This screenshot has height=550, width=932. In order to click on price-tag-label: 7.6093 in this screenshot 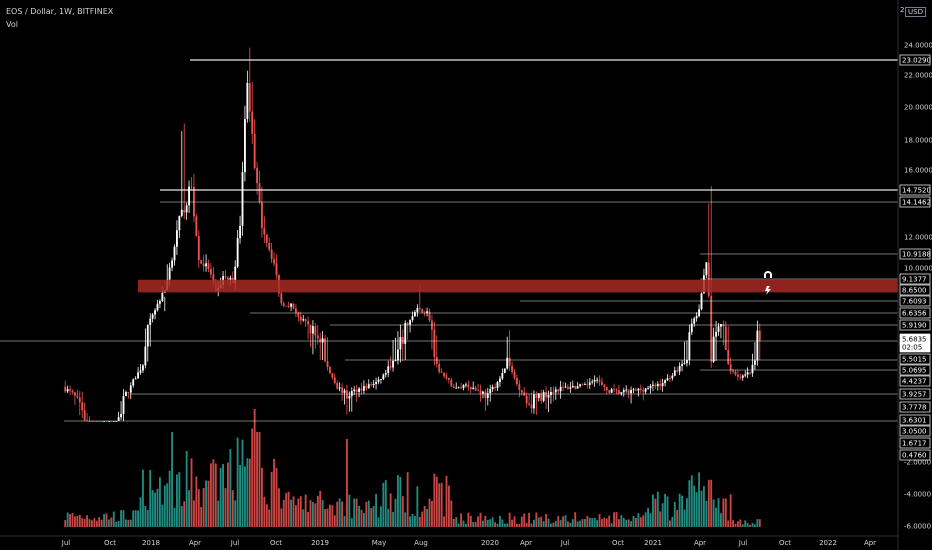, I will do `click(914, 302)`.